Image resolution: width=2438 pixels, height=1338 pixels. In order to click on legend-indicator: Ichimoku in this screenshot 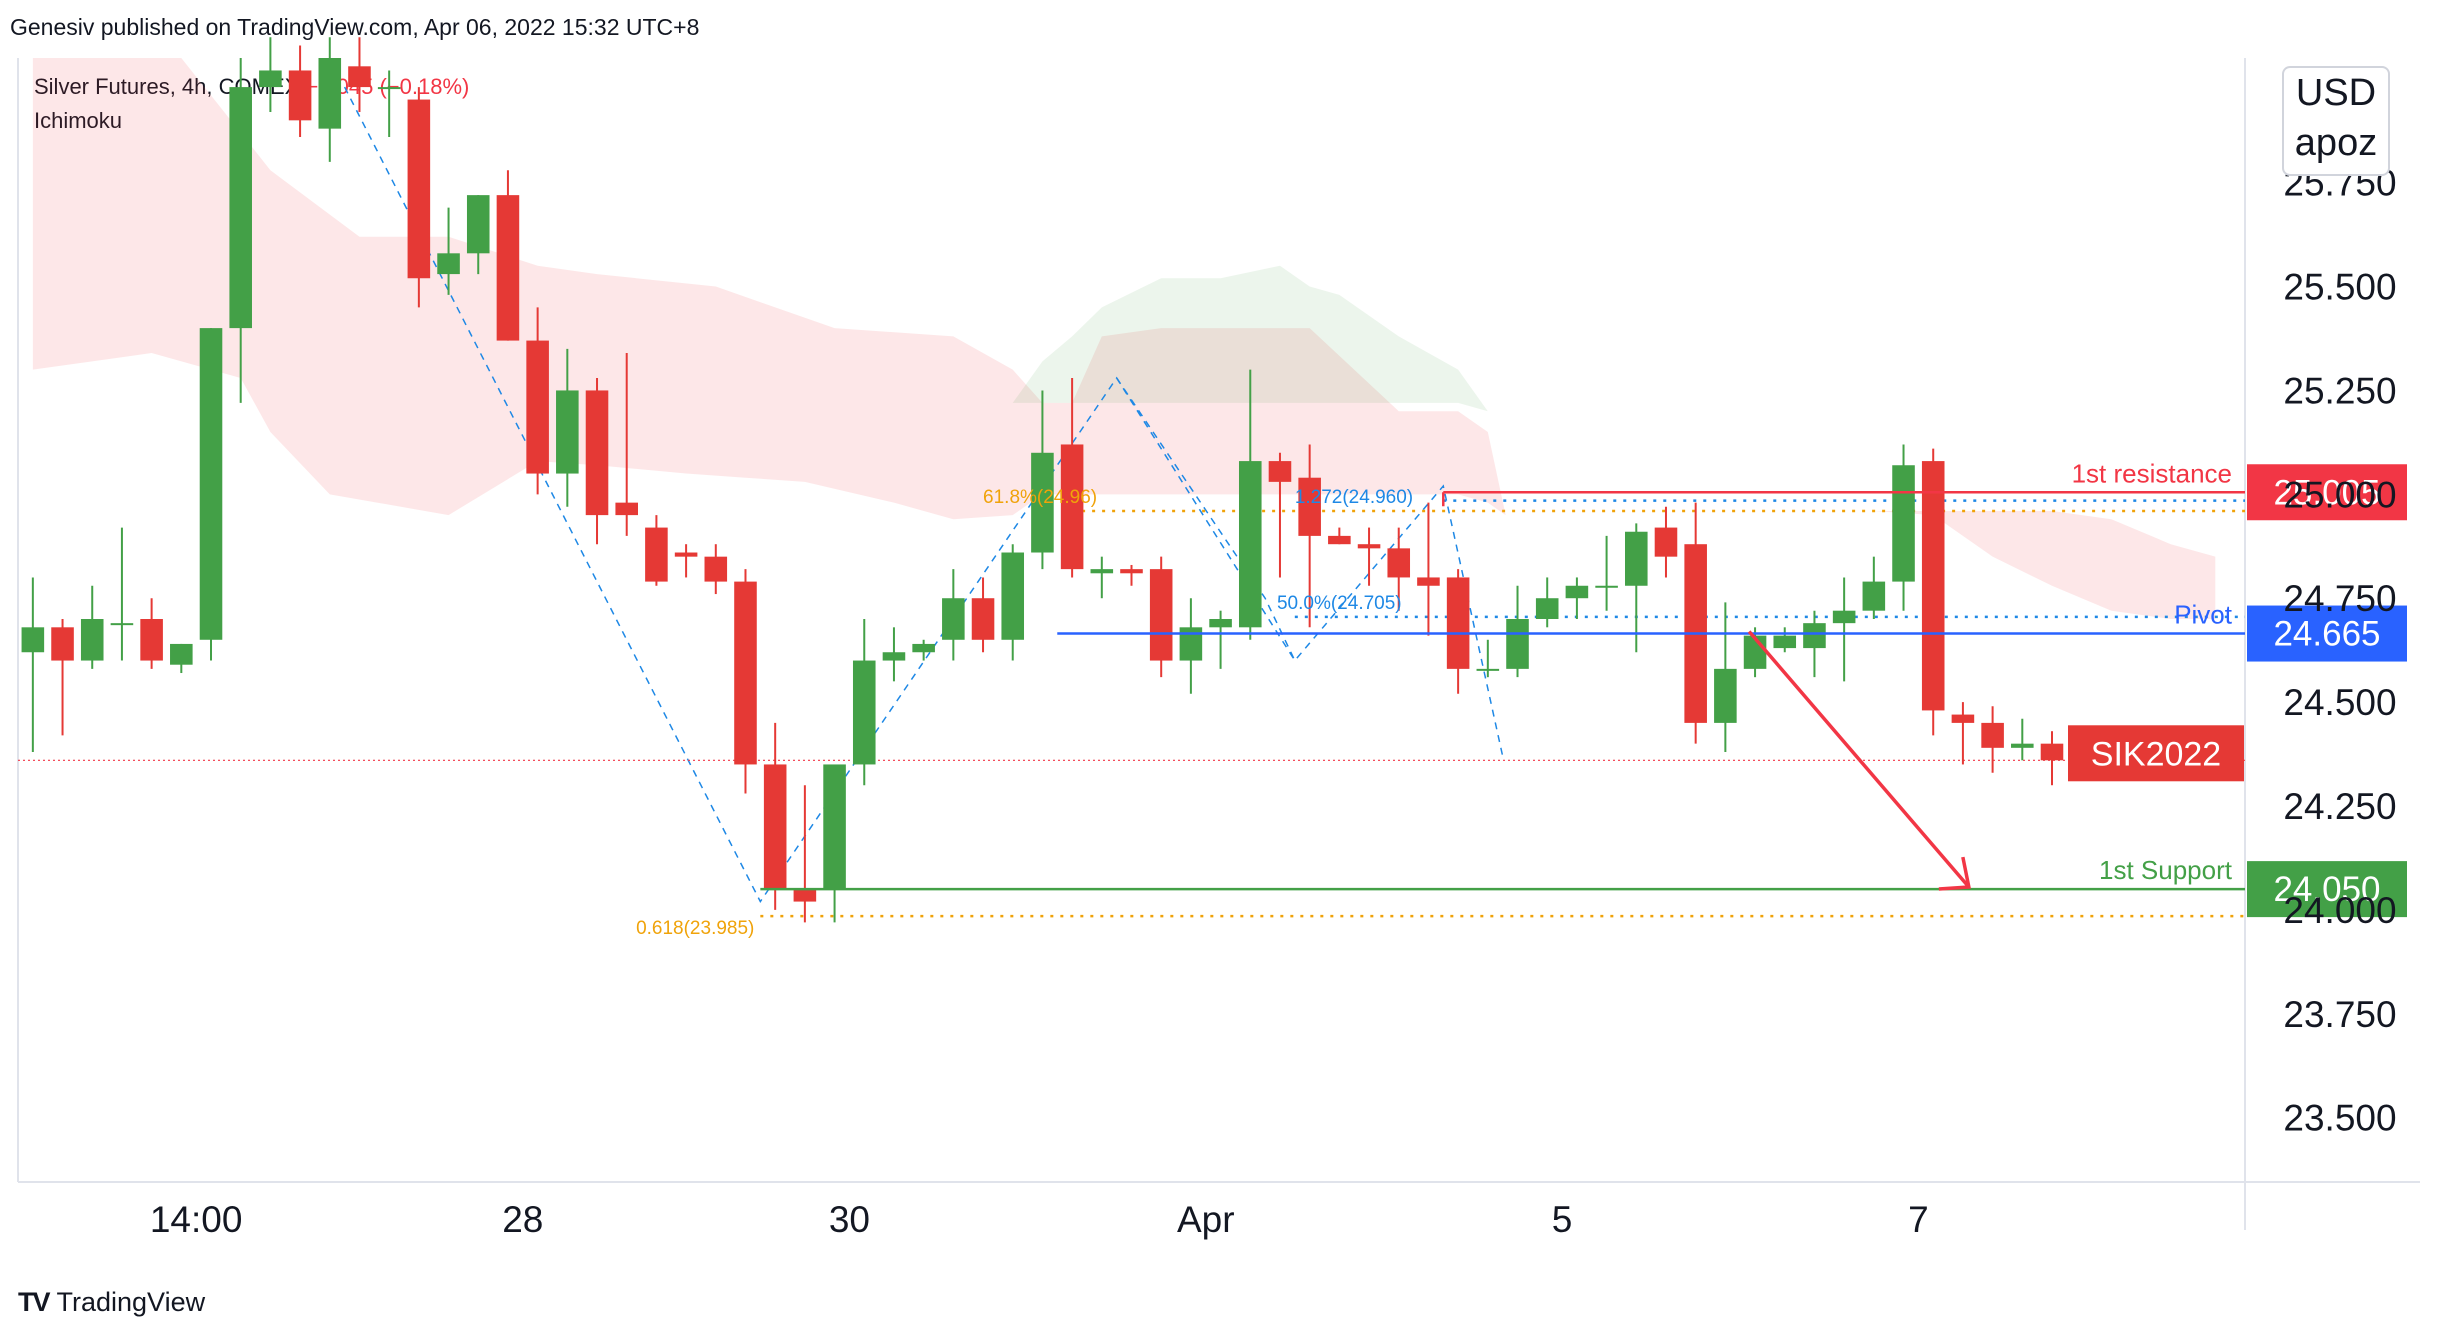, I will do `click(251, 121)`.